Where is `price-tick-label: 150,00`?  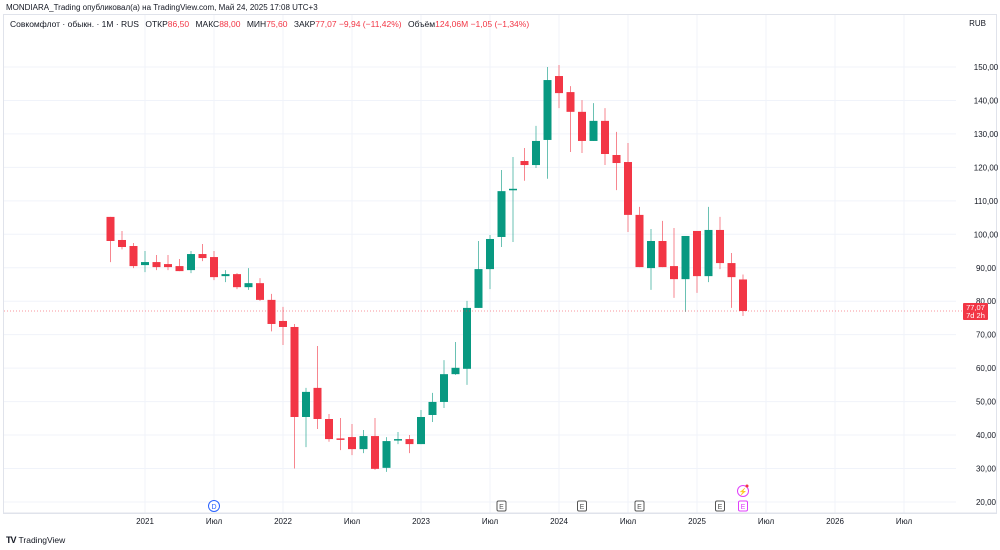
price-tick-label: 150,00 is located at coordinates (986, 67).